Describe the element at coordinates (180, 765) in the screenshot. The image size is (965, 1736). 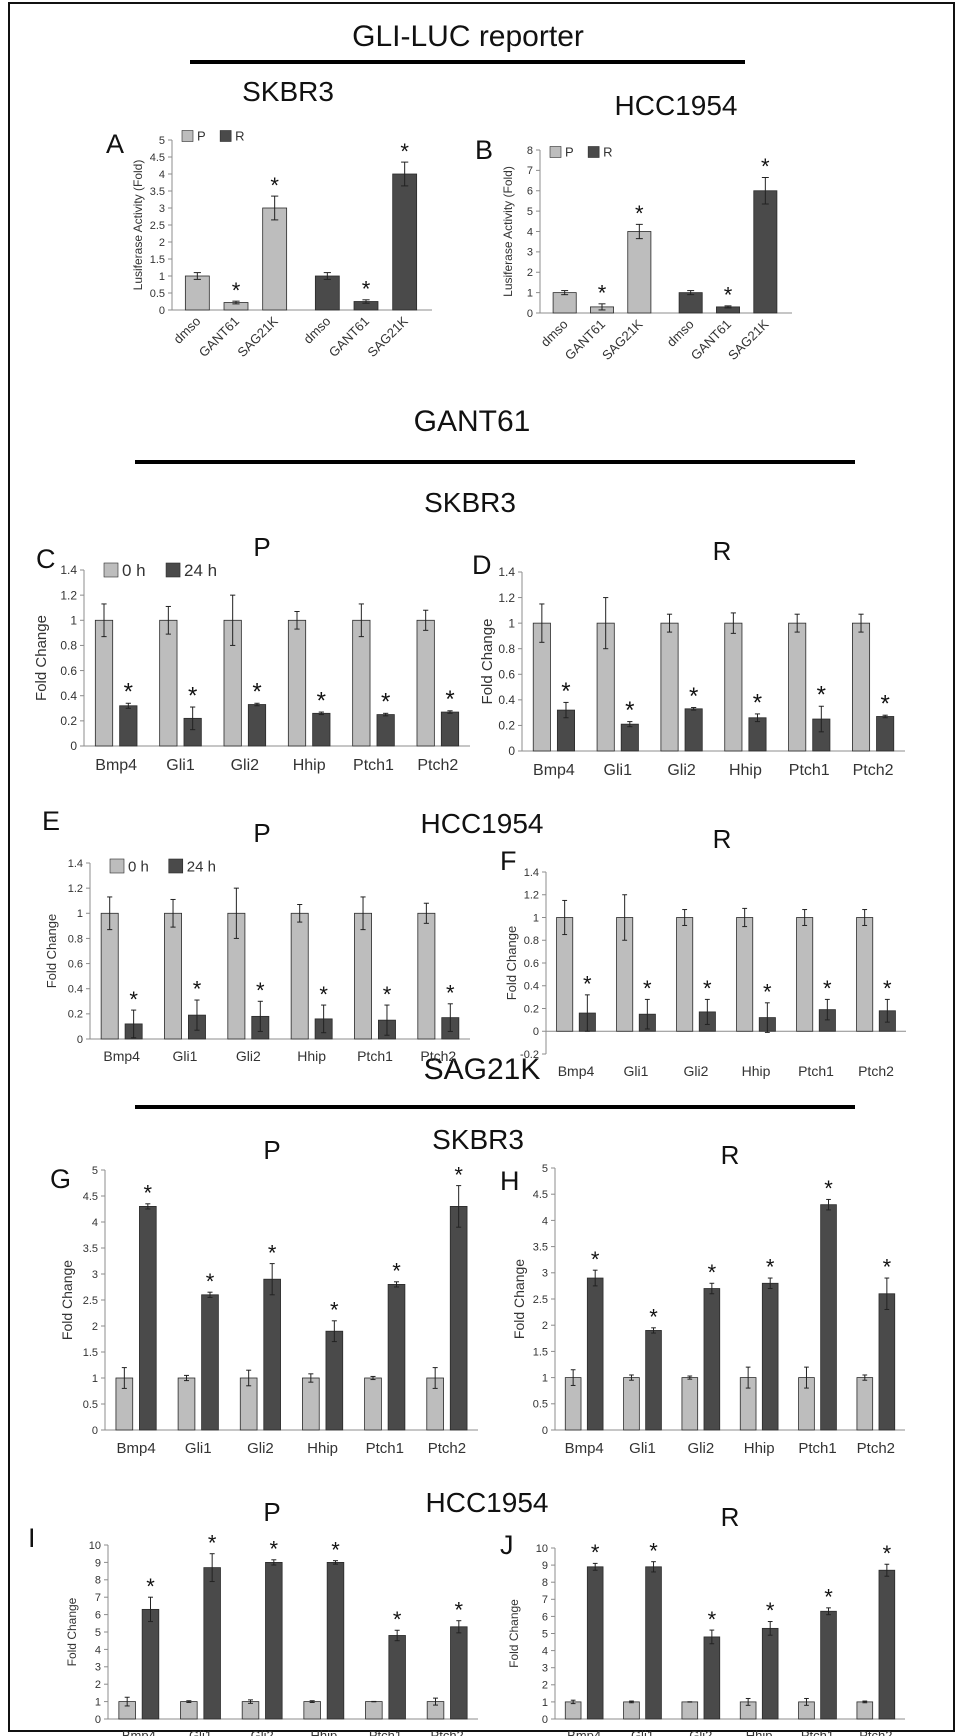
I see `x-tick-label-c: Gli1` at that location.